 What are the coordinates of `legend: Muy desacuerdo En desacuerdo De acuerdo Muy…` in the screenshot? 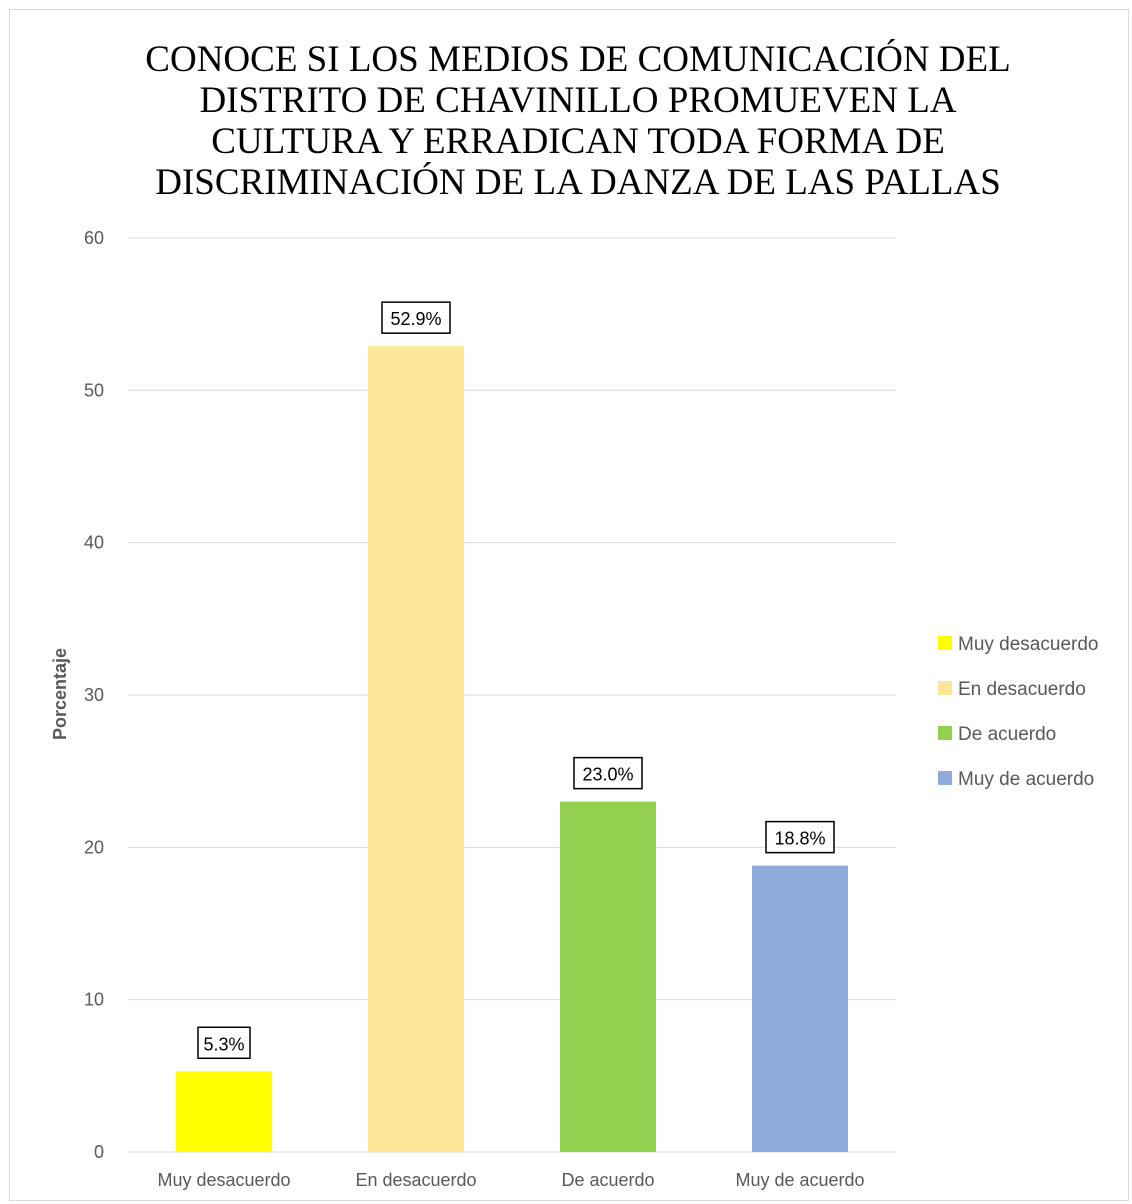 It's located at (1018, 712).